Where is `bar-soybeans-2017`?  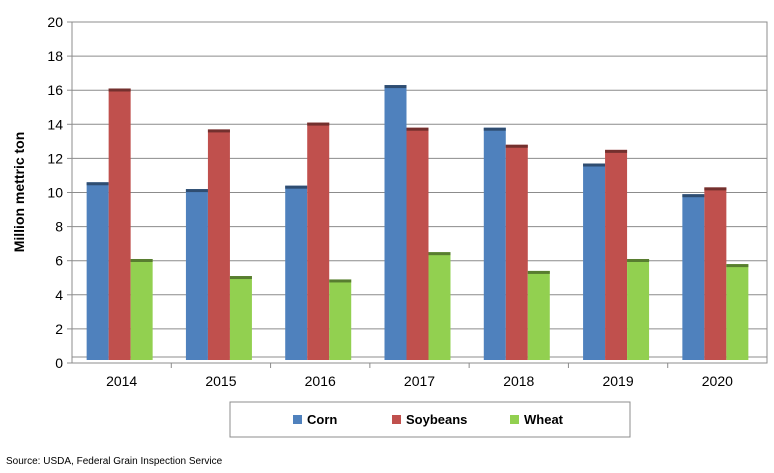 bar-soybeans-2017 is located at coordinates (417, 244).